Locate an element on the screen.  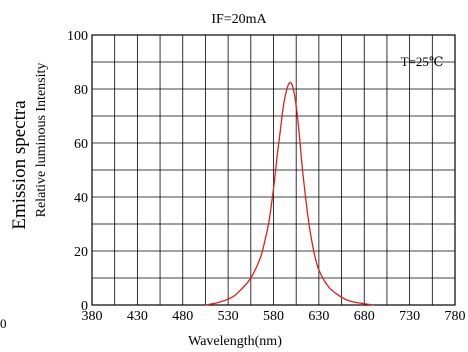
y-axis-sublabel: Relative luminous Intensity is located at coordinates (41, 140).